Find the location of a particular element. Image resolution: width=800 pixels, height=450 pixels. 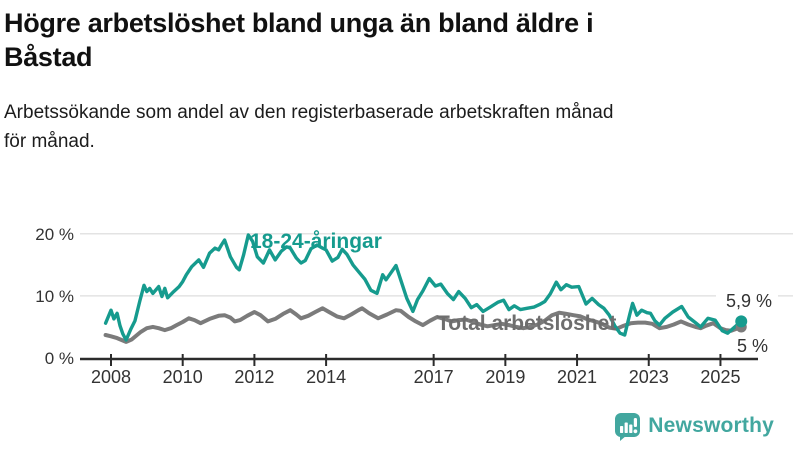

end-label-youth: 5,9 % is located at coordinates (749, 301).